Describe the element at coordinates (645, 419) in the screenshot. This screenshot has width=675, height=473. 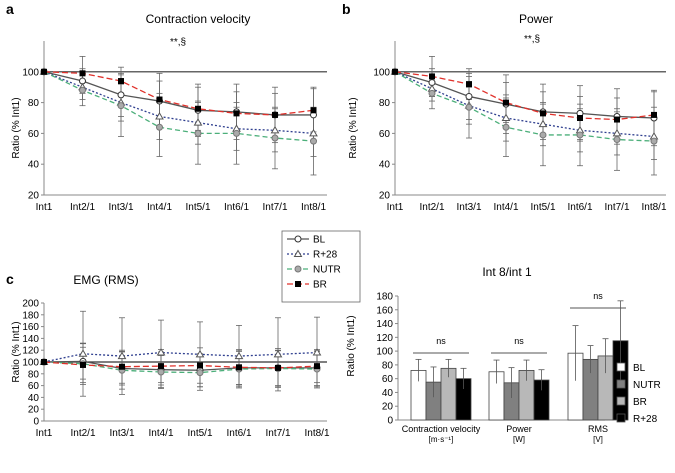
I see `bar-legend-label-r+28: R+28` at that location.